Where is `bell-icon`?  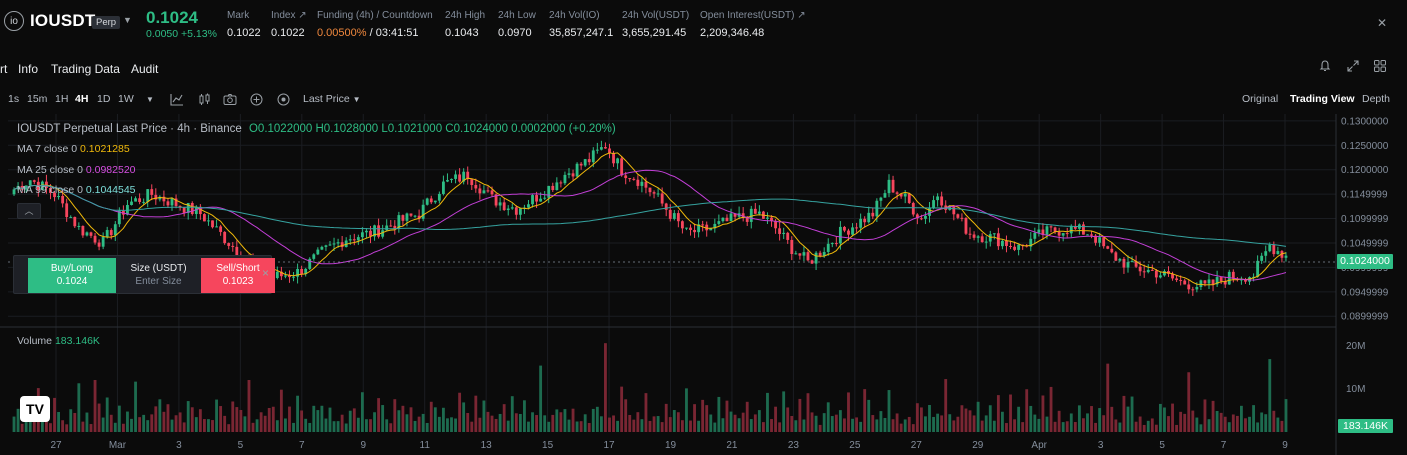 bell-icon is located at coordinates (1325, 67).